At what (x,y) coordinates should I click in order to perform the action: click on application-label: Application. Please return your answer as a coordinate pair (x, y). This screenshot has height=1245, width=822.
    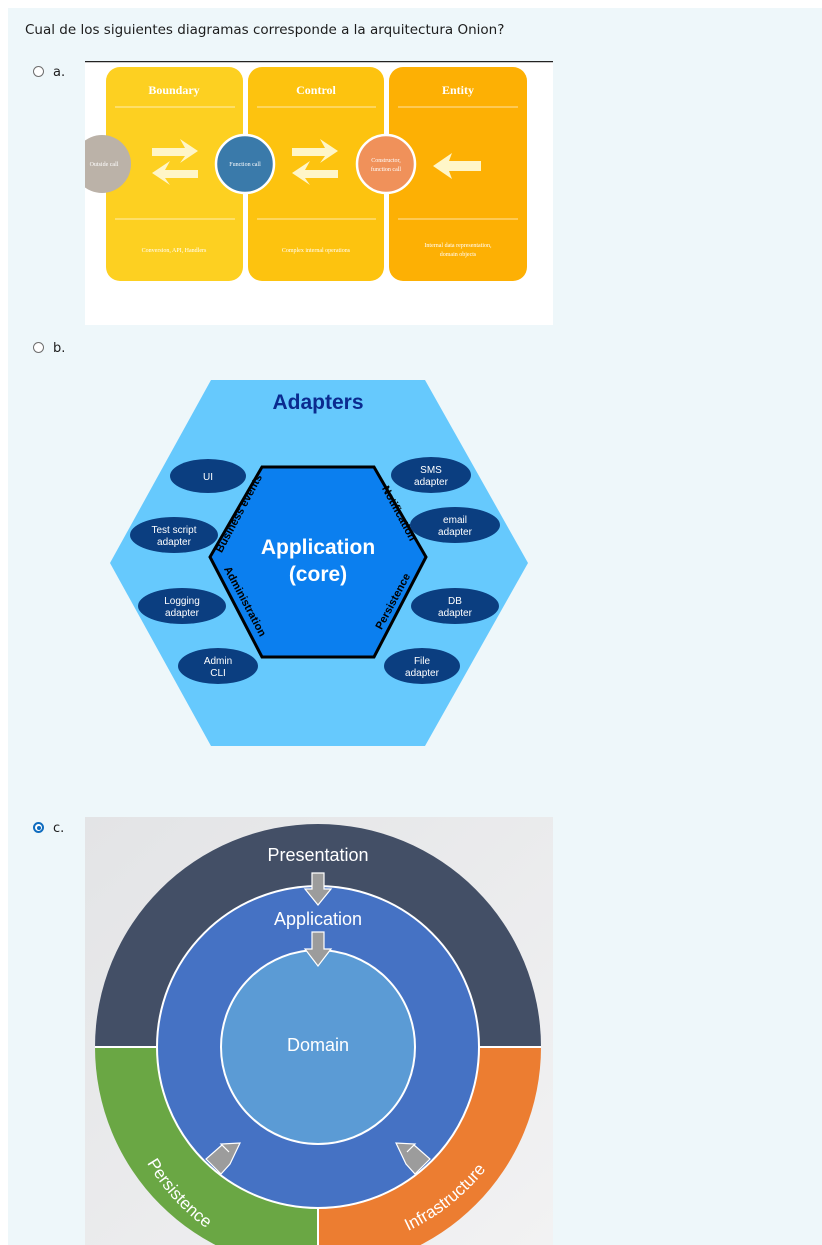
    Looking at the image, I should click on (318, 919).